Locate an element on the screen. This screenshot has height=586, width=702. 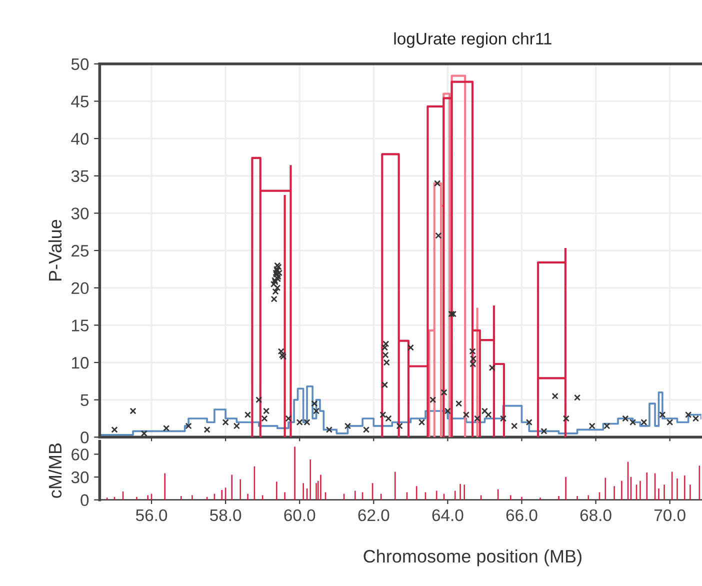
x-axis-title: Chromosome position (MB) is located at coordinates (473, 557).